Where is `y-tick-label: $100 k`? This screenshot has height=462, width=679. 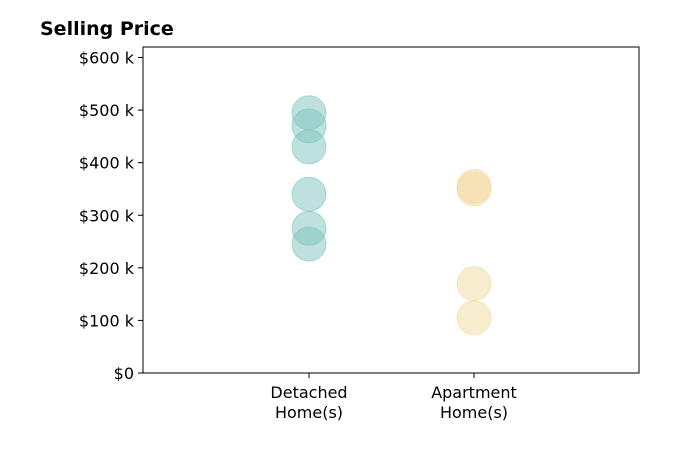 y-tick-label: $100 k is located at coordinates (107, 320).